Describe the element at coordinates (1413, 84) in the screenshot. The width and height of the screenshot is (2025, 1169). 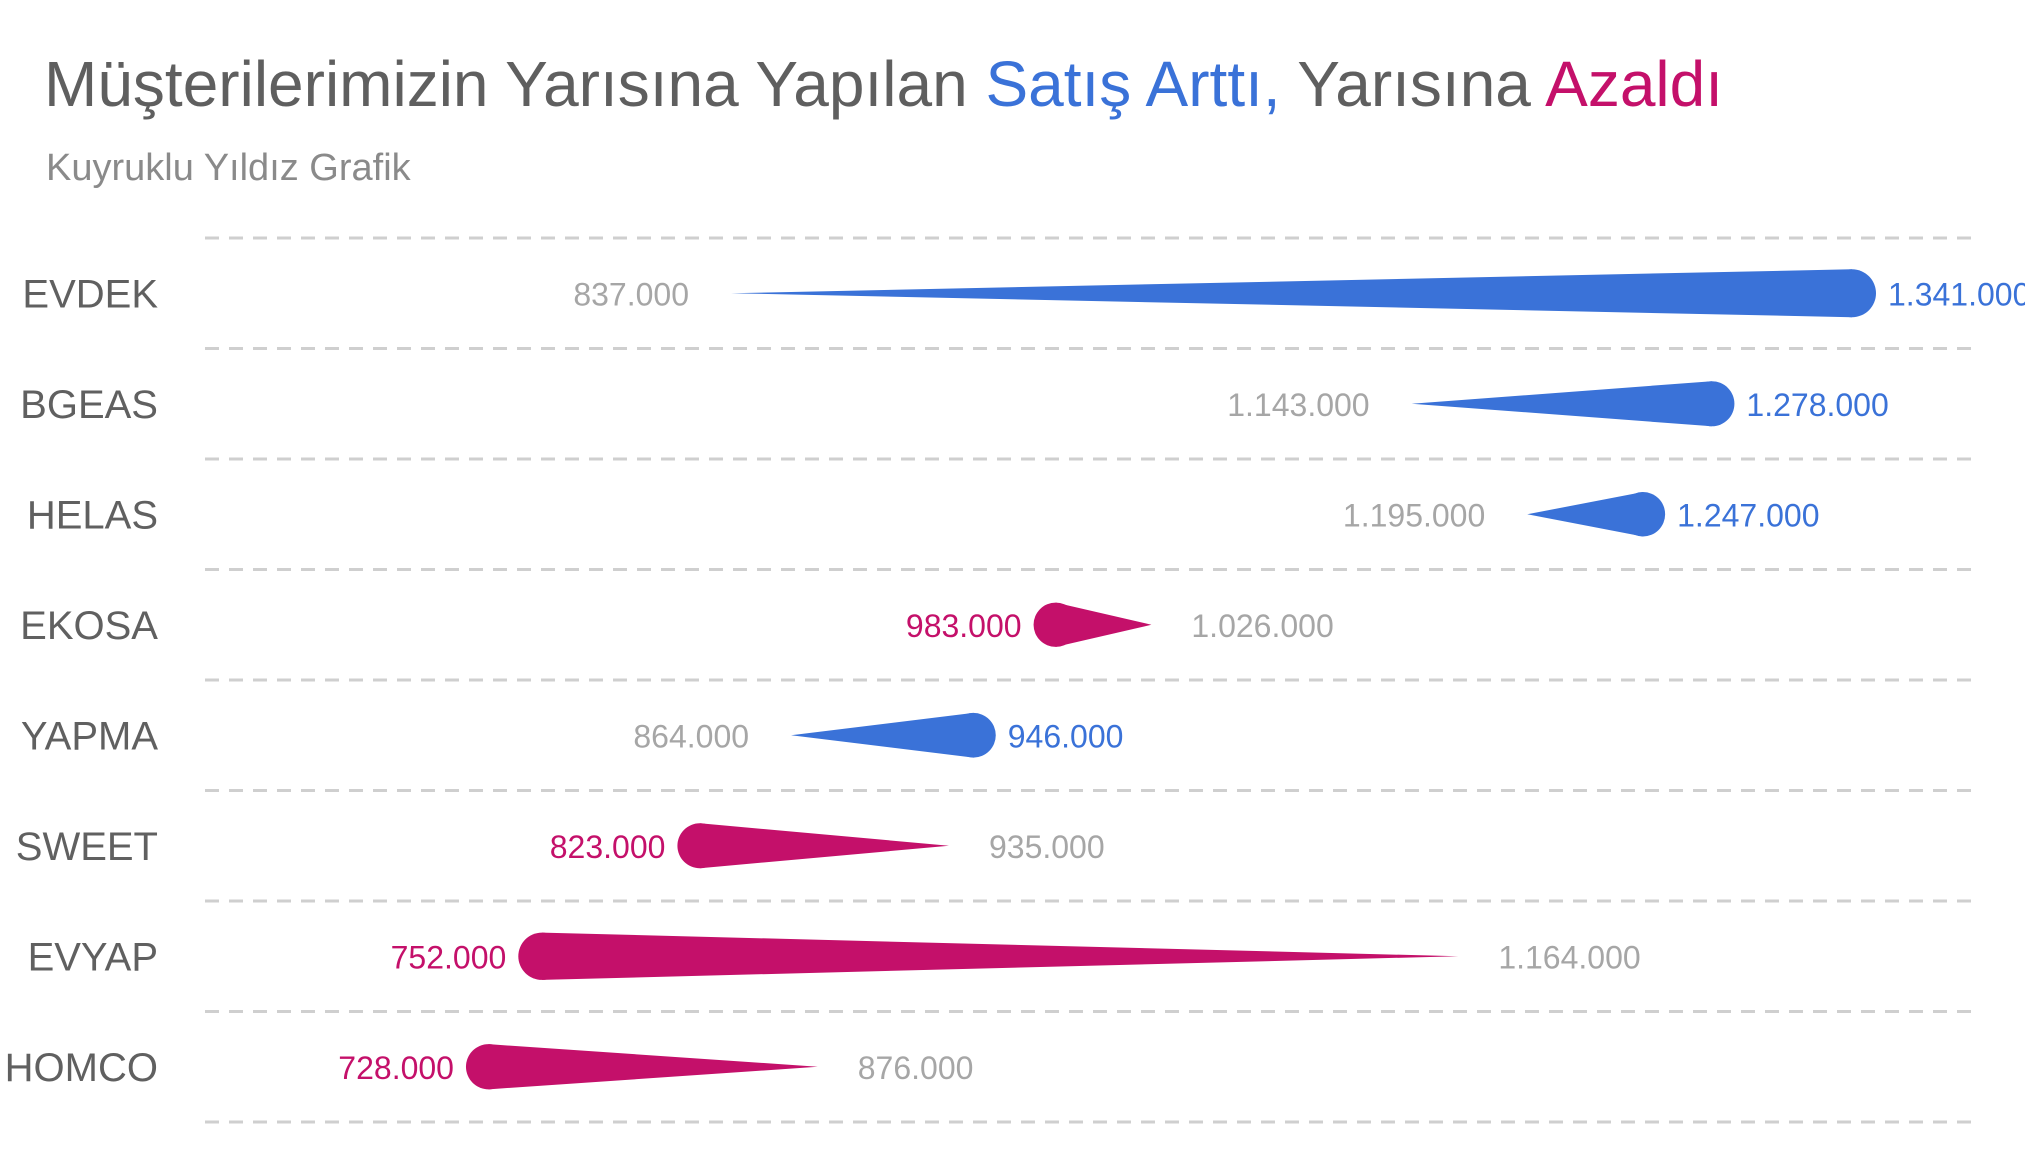
I see `title-part-3: Yarısına` at that location.